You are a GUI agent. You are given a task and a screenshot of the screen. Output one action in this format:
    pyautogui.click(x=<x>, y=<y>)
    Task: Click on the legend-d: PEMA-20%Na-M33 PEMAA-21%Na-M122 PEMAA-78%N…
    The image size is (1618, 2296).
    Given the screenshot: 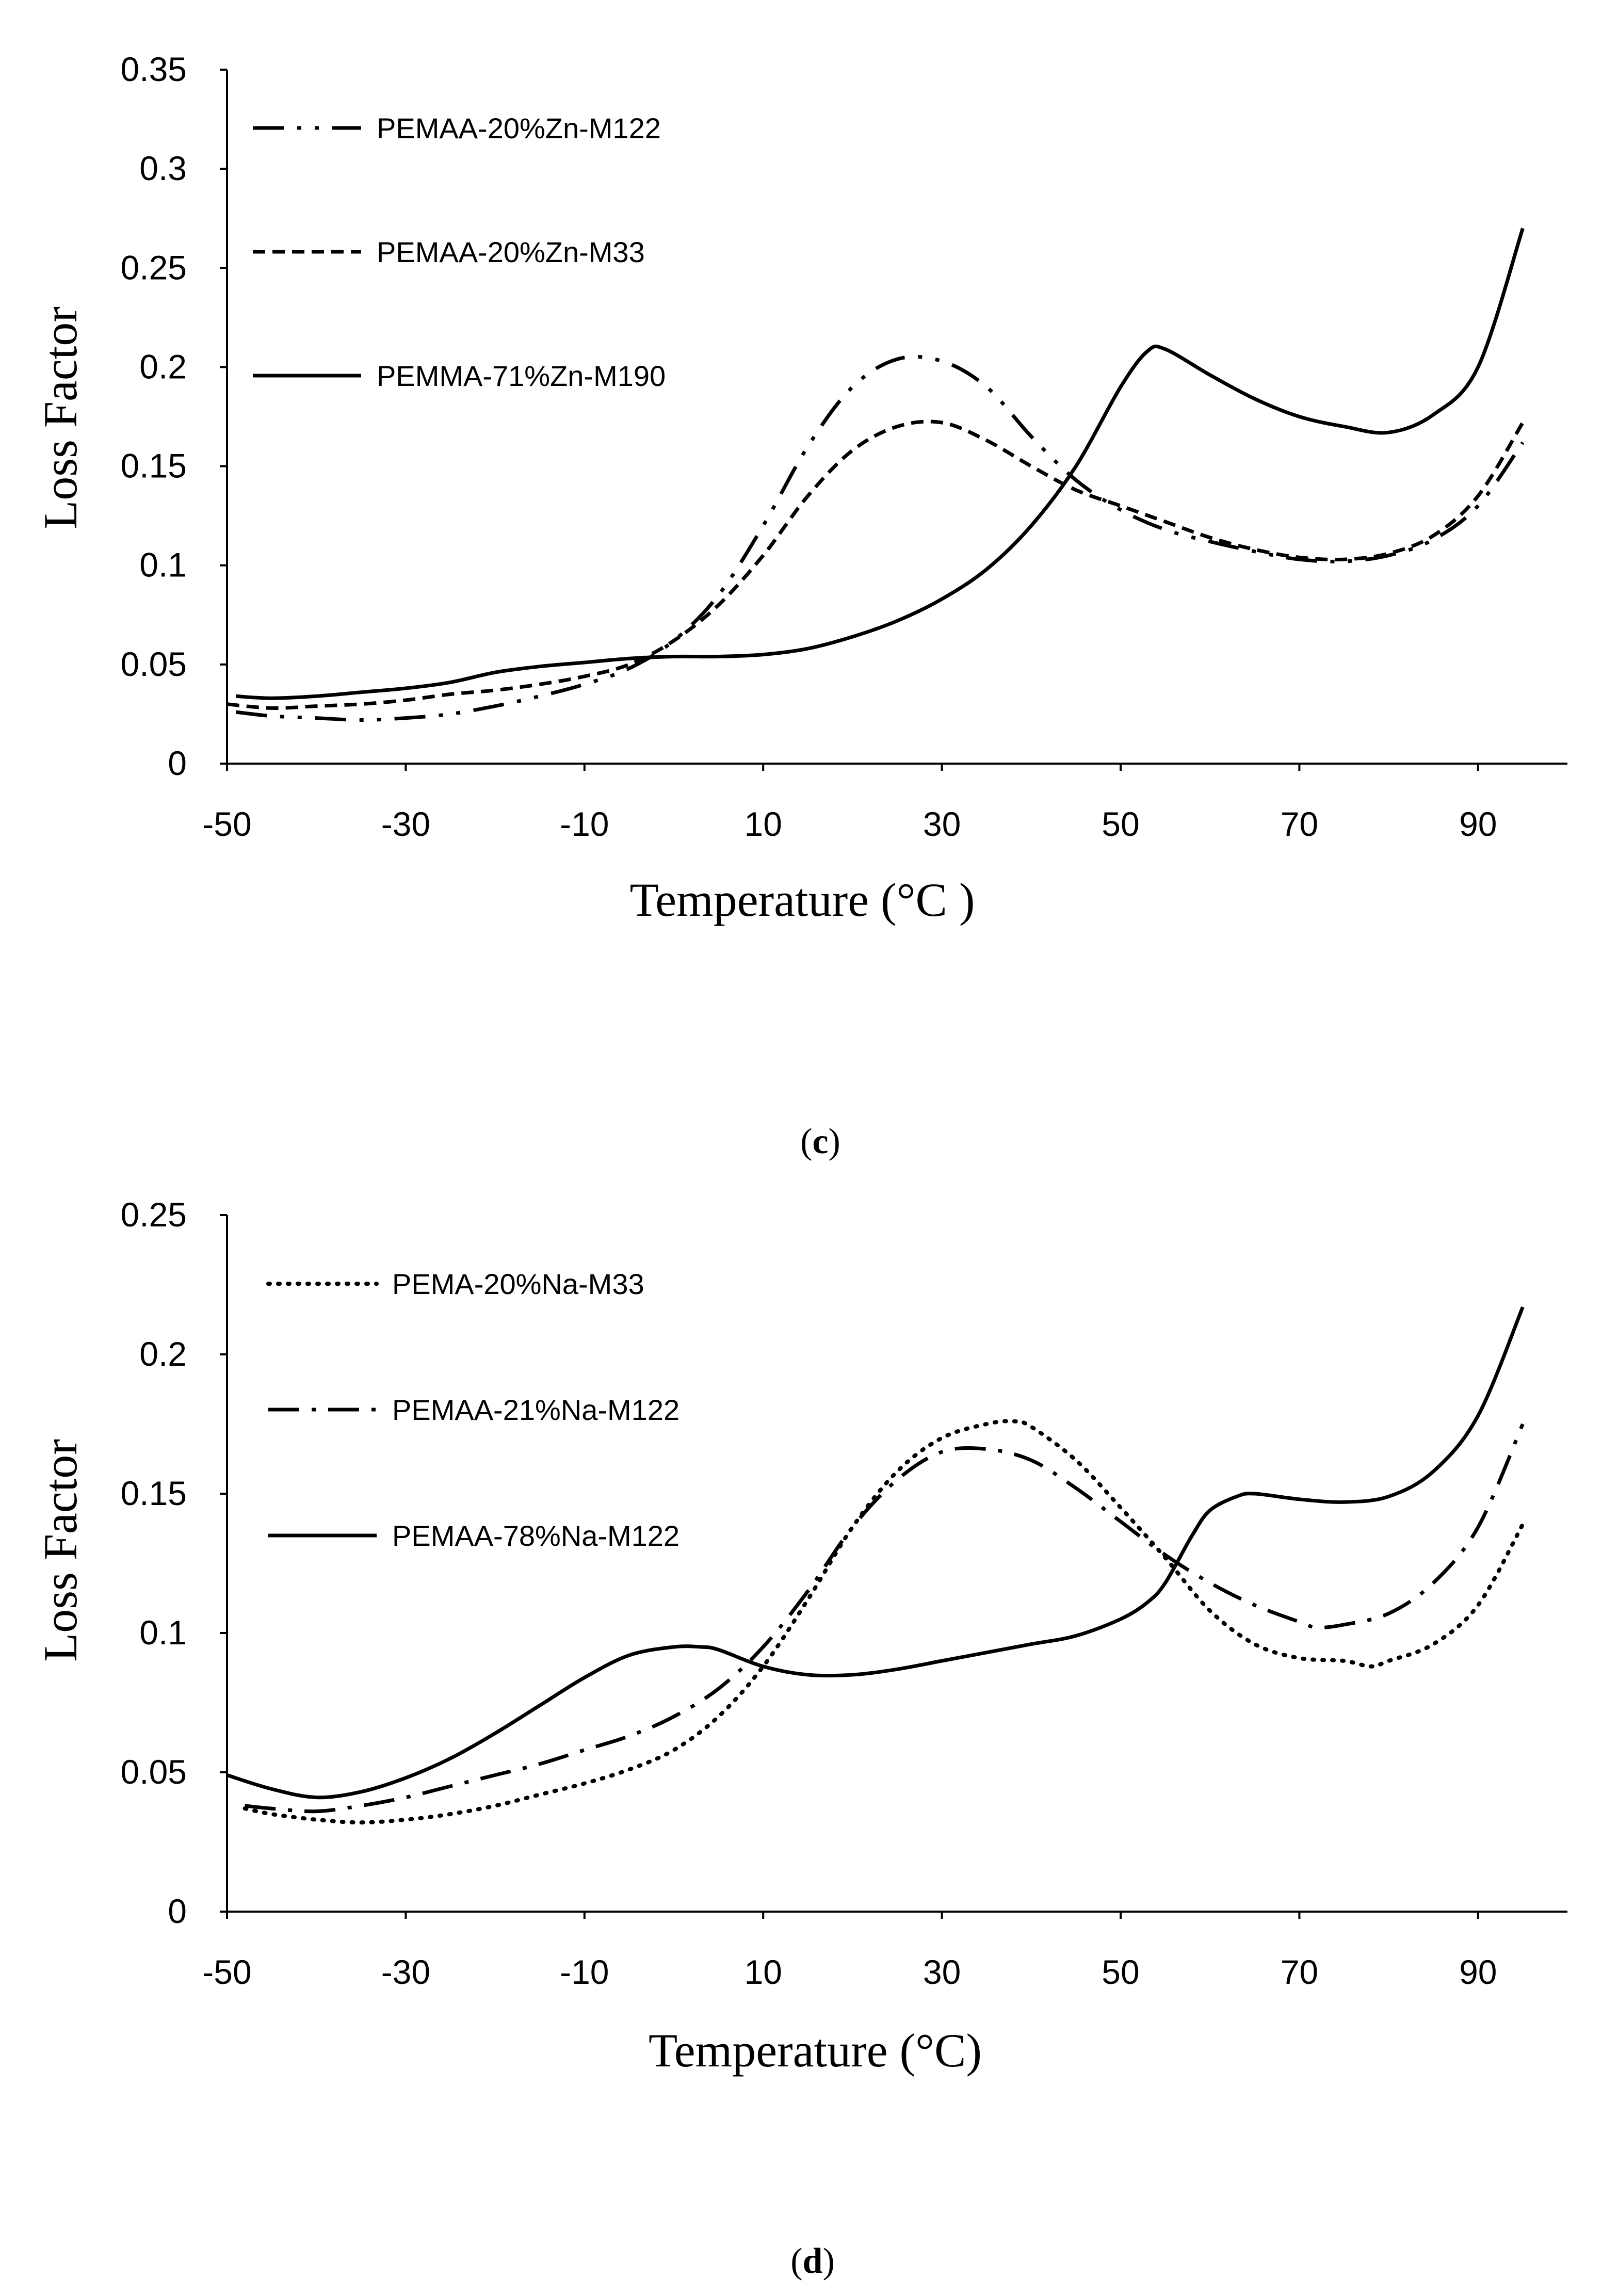 What is the action you would take?
    pyautogui.click(x=473, y=1410)
    